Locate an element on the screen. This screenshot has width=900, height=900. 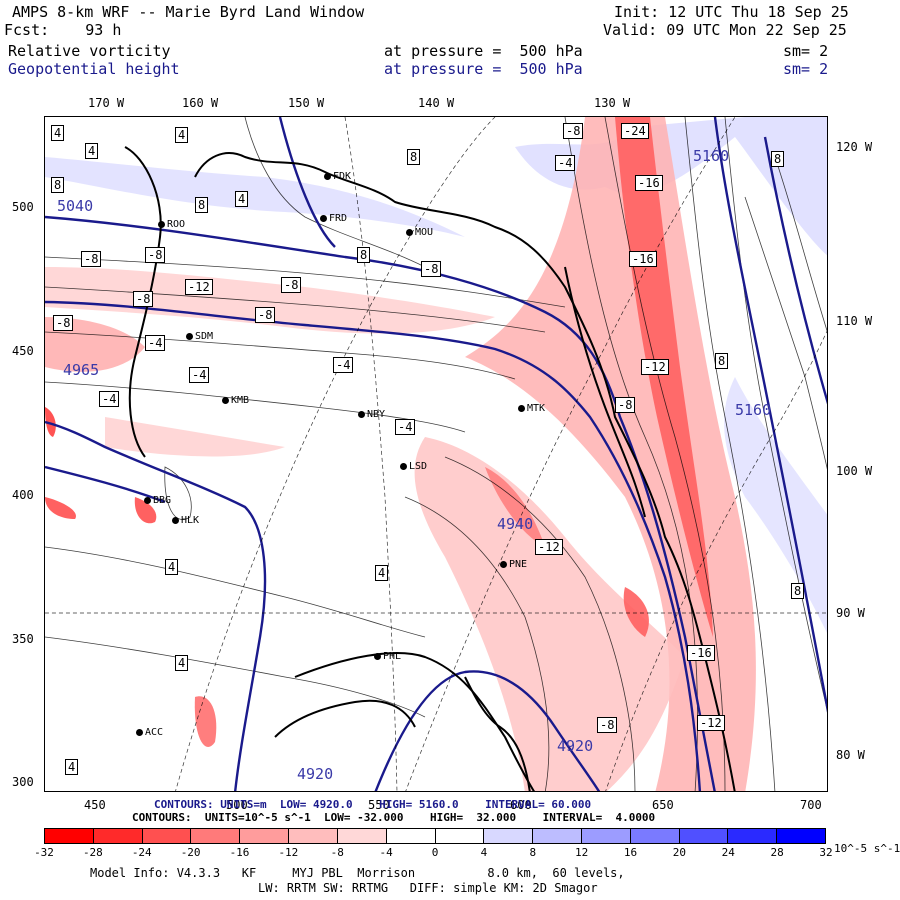
lon-label: 90 W is located at coordinates (850, 613).